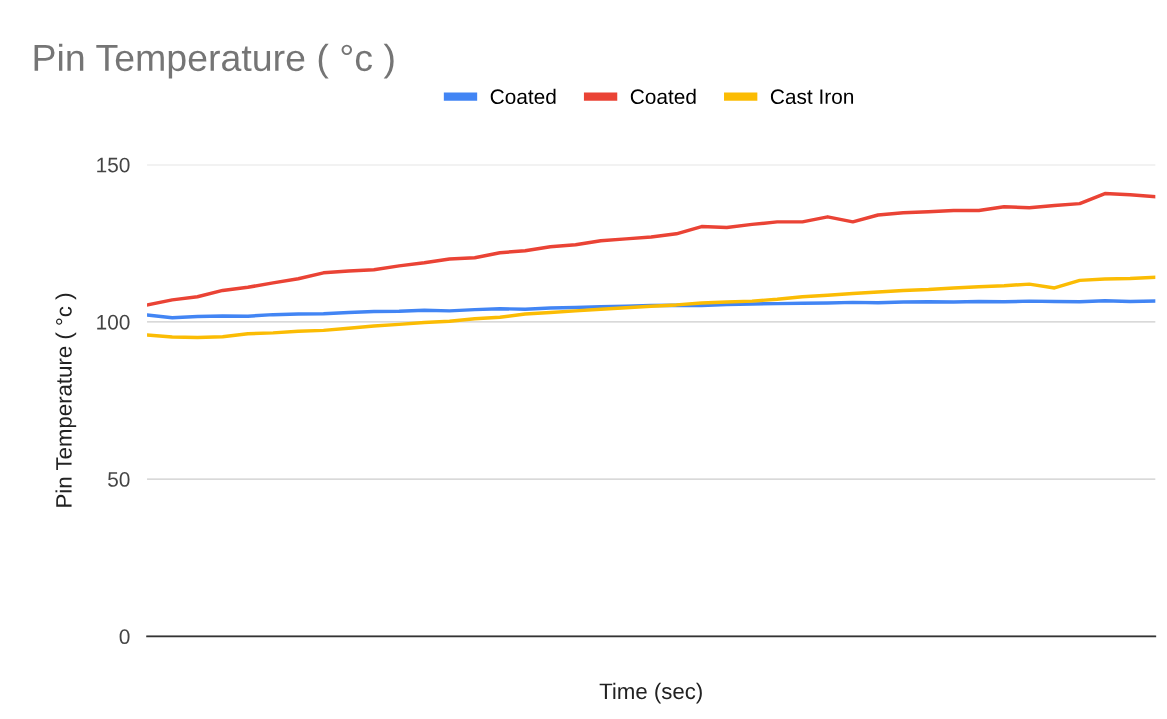 The width and height of the screenshot is (1167, 719). Describe the element at coordinates (650, 693) in the screenshot. I see `x-axis-title: Time (sec)` at that location.